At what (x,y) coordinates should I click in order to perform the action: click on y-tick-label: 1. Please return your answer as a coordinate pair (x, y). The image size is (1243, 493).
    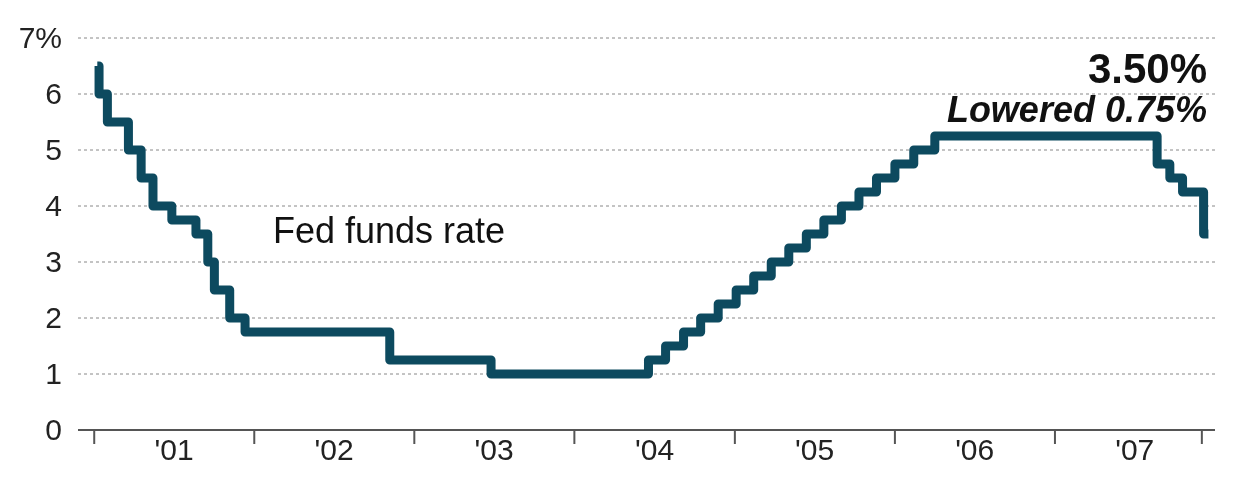
    Looking at the image, I should click on (53, 373).